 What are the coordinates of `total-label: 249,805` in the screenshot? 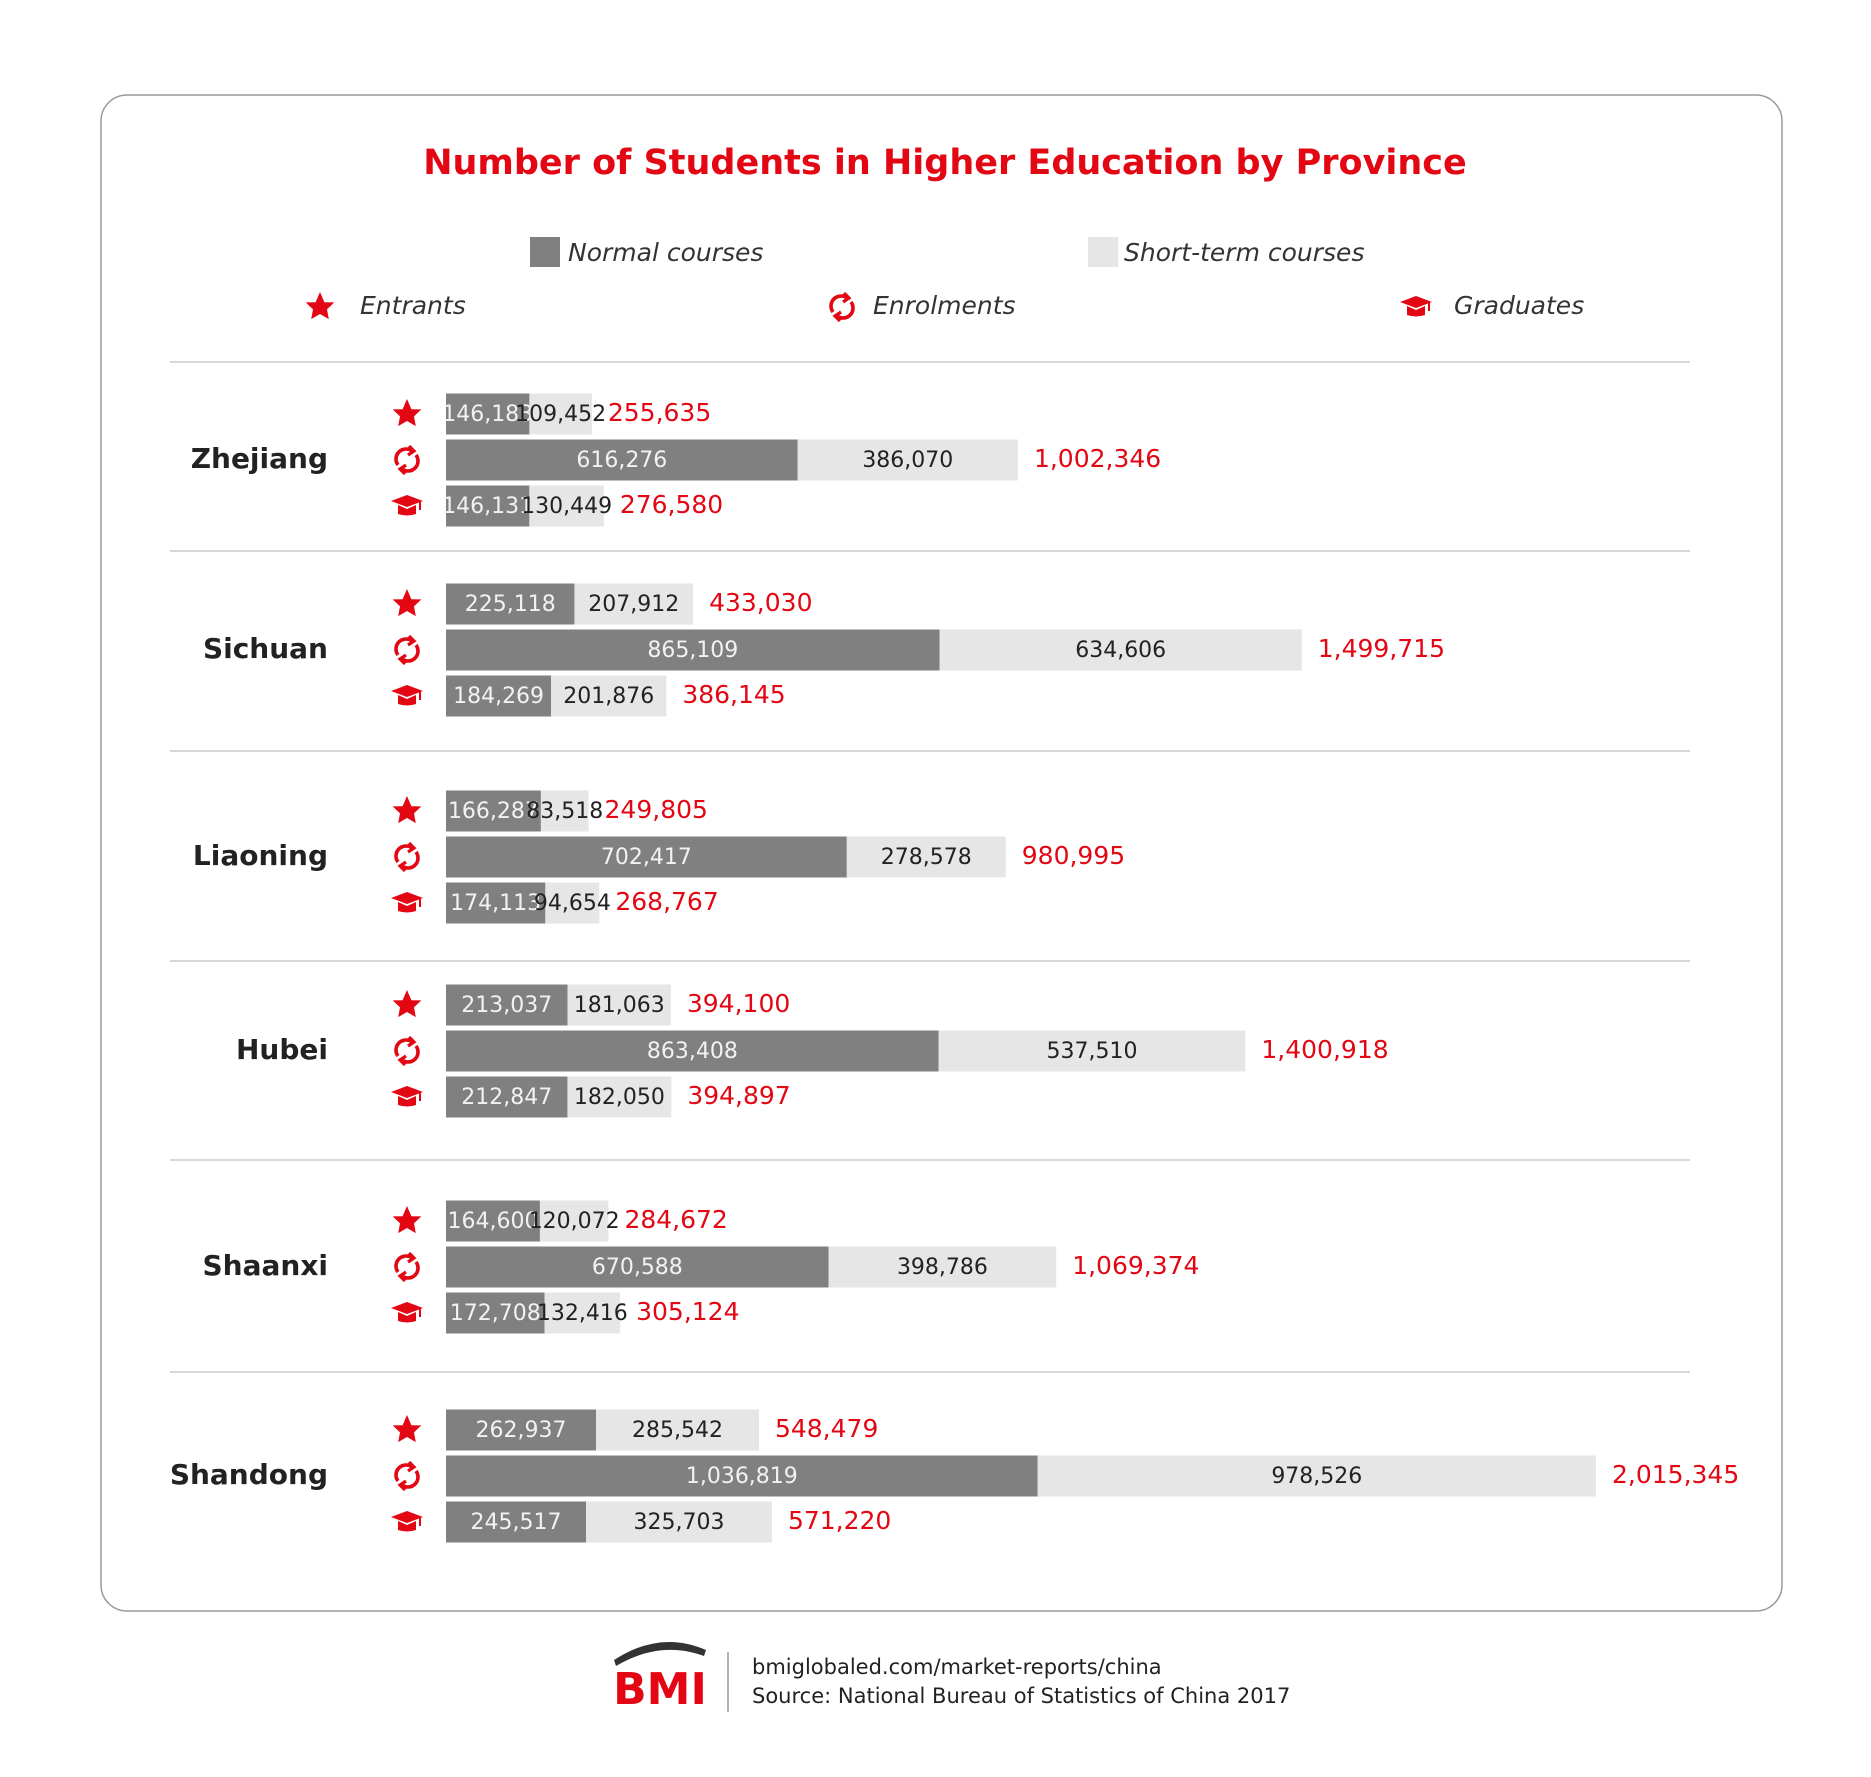 It's located at (656, 809).